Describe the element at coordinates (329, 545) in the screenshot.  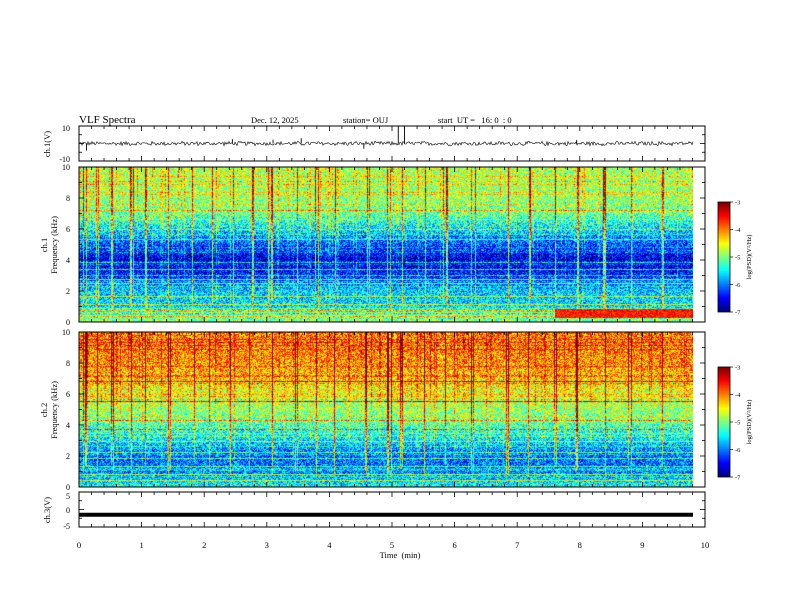
I see `time-tick-label: 4` at that location.